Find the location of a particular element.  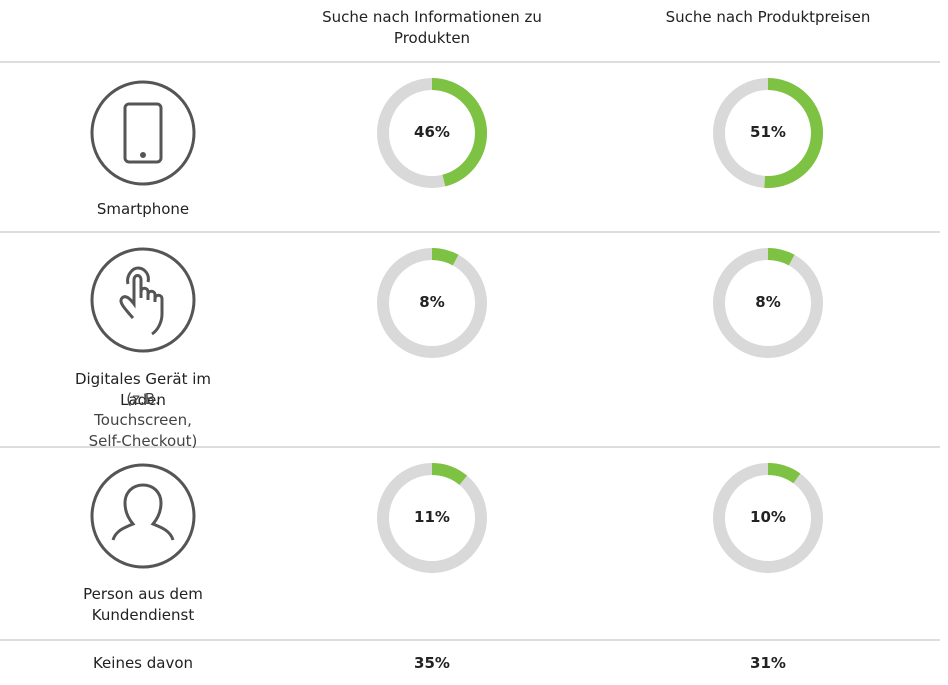

row-label: Smartphone is located at coordinates (143, 209).